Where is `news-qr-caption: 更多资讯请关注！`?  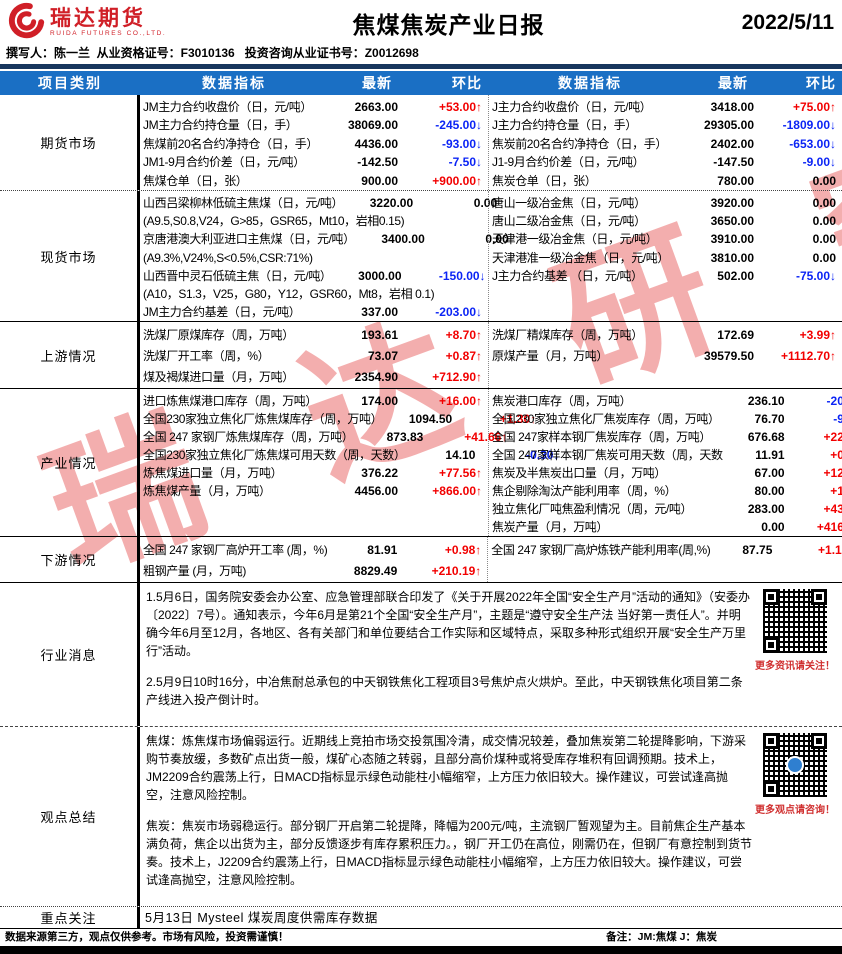 news-qr-caption: 更多资讯请关注！ is located at coordinates (795, 667).